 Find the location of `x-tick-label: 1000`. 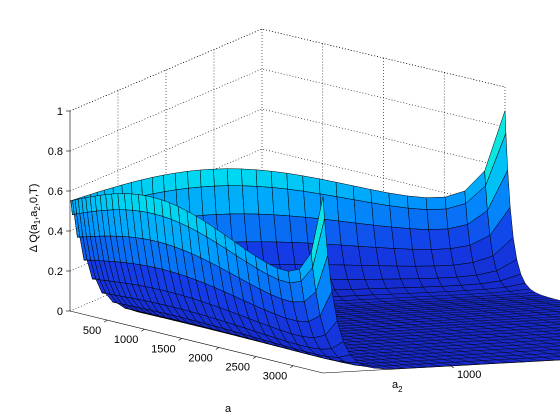

x-tick-label: 1000 is located at coordinates (126, 340).